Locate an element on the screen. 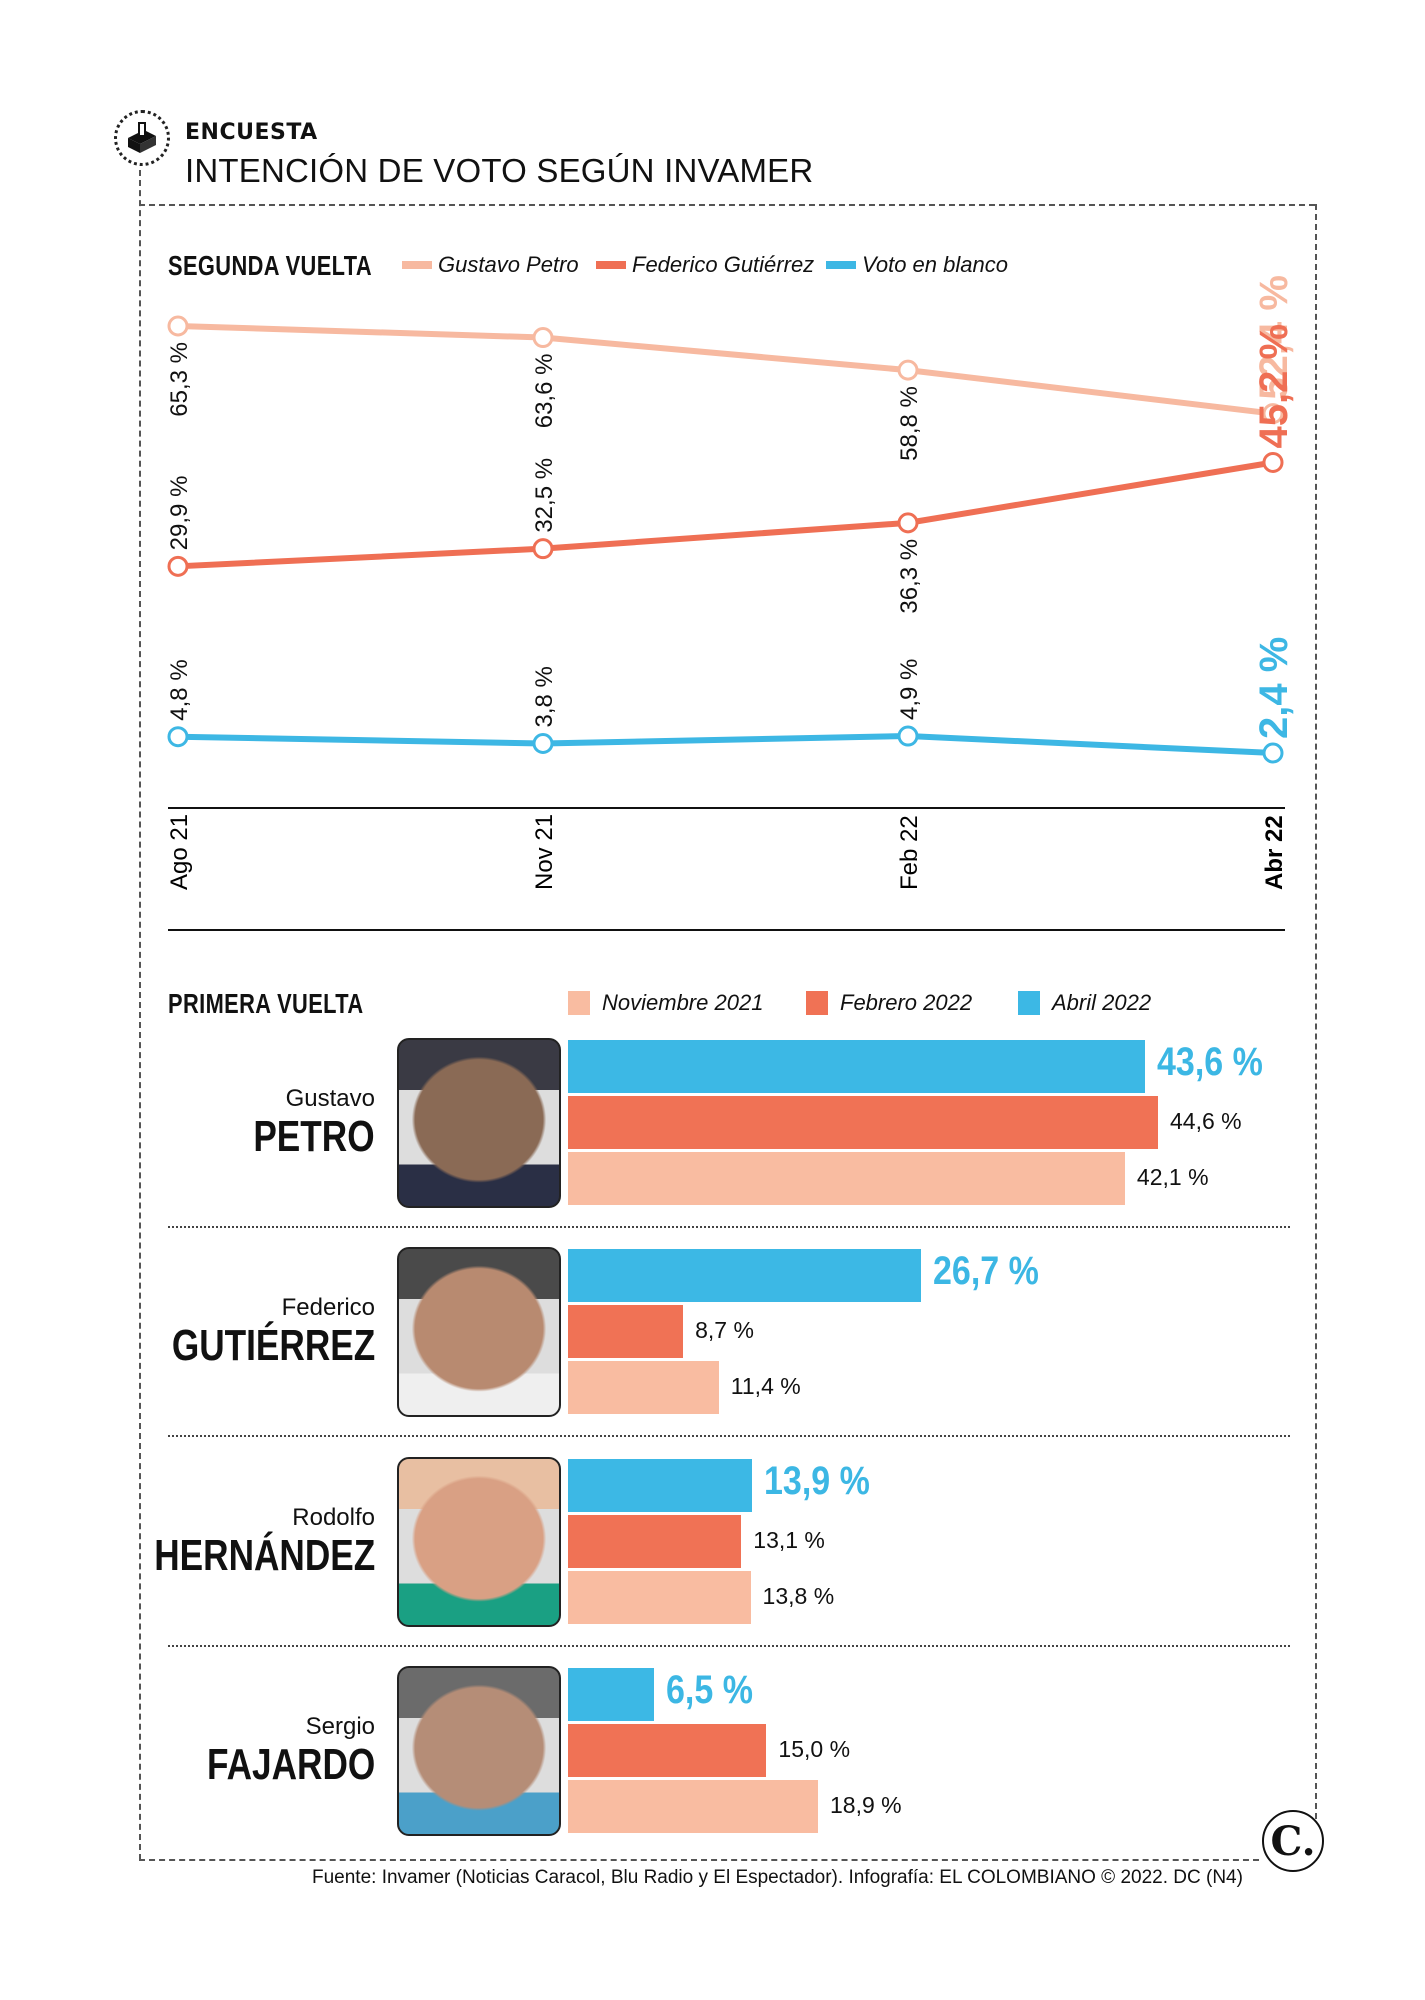  data-label-petro: 58,8 % is located at coordinates (909, 423).